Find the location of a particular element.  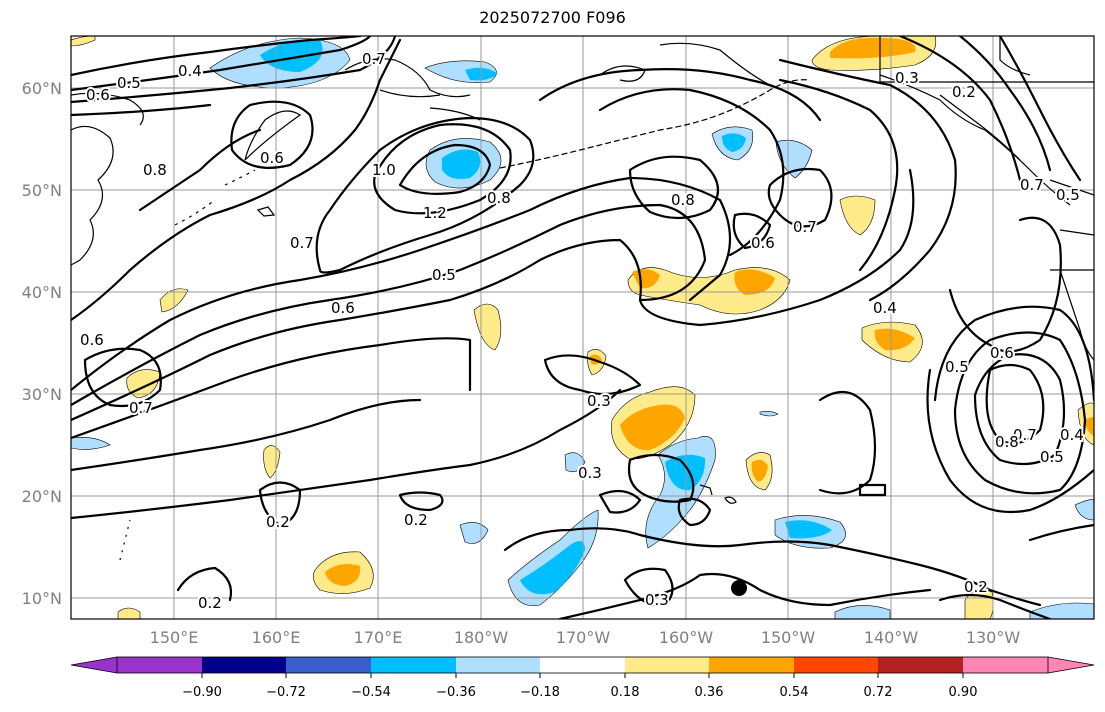

latitude-labels: 60°N 50°N 40°N 30°N 20°N 10°N is located at coordinates (42, 343).